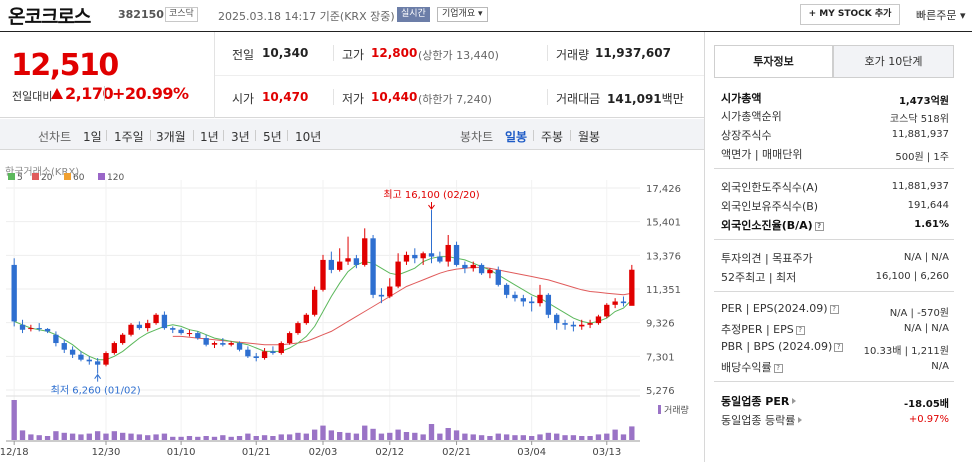  Describe the element at coordinates (92, 137) in the screenshot. I see `tab-1day: 1일` at that location.